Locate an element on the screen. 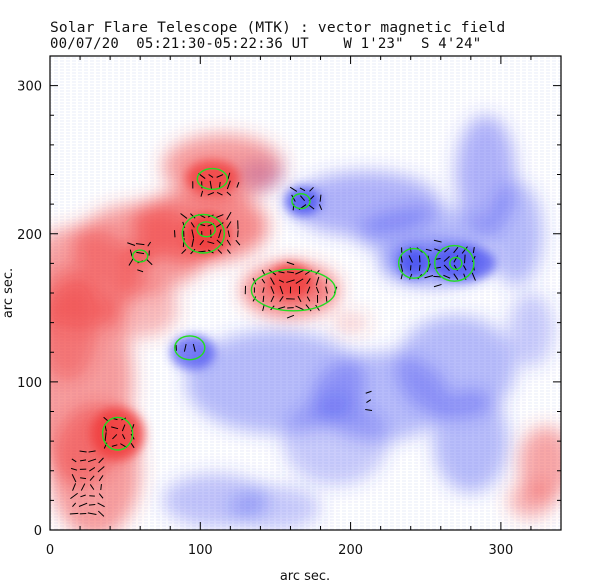 This screenshot has height=585, width=612. y-tick-label: 0 is located at coordinates (38, 531).